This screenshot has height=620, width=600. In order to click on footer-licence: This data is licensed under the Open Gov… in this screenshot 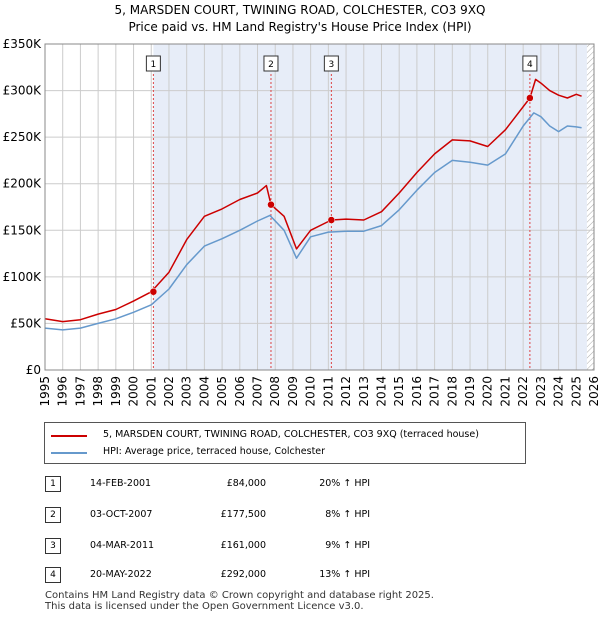, I will do `click(204, 606)`.